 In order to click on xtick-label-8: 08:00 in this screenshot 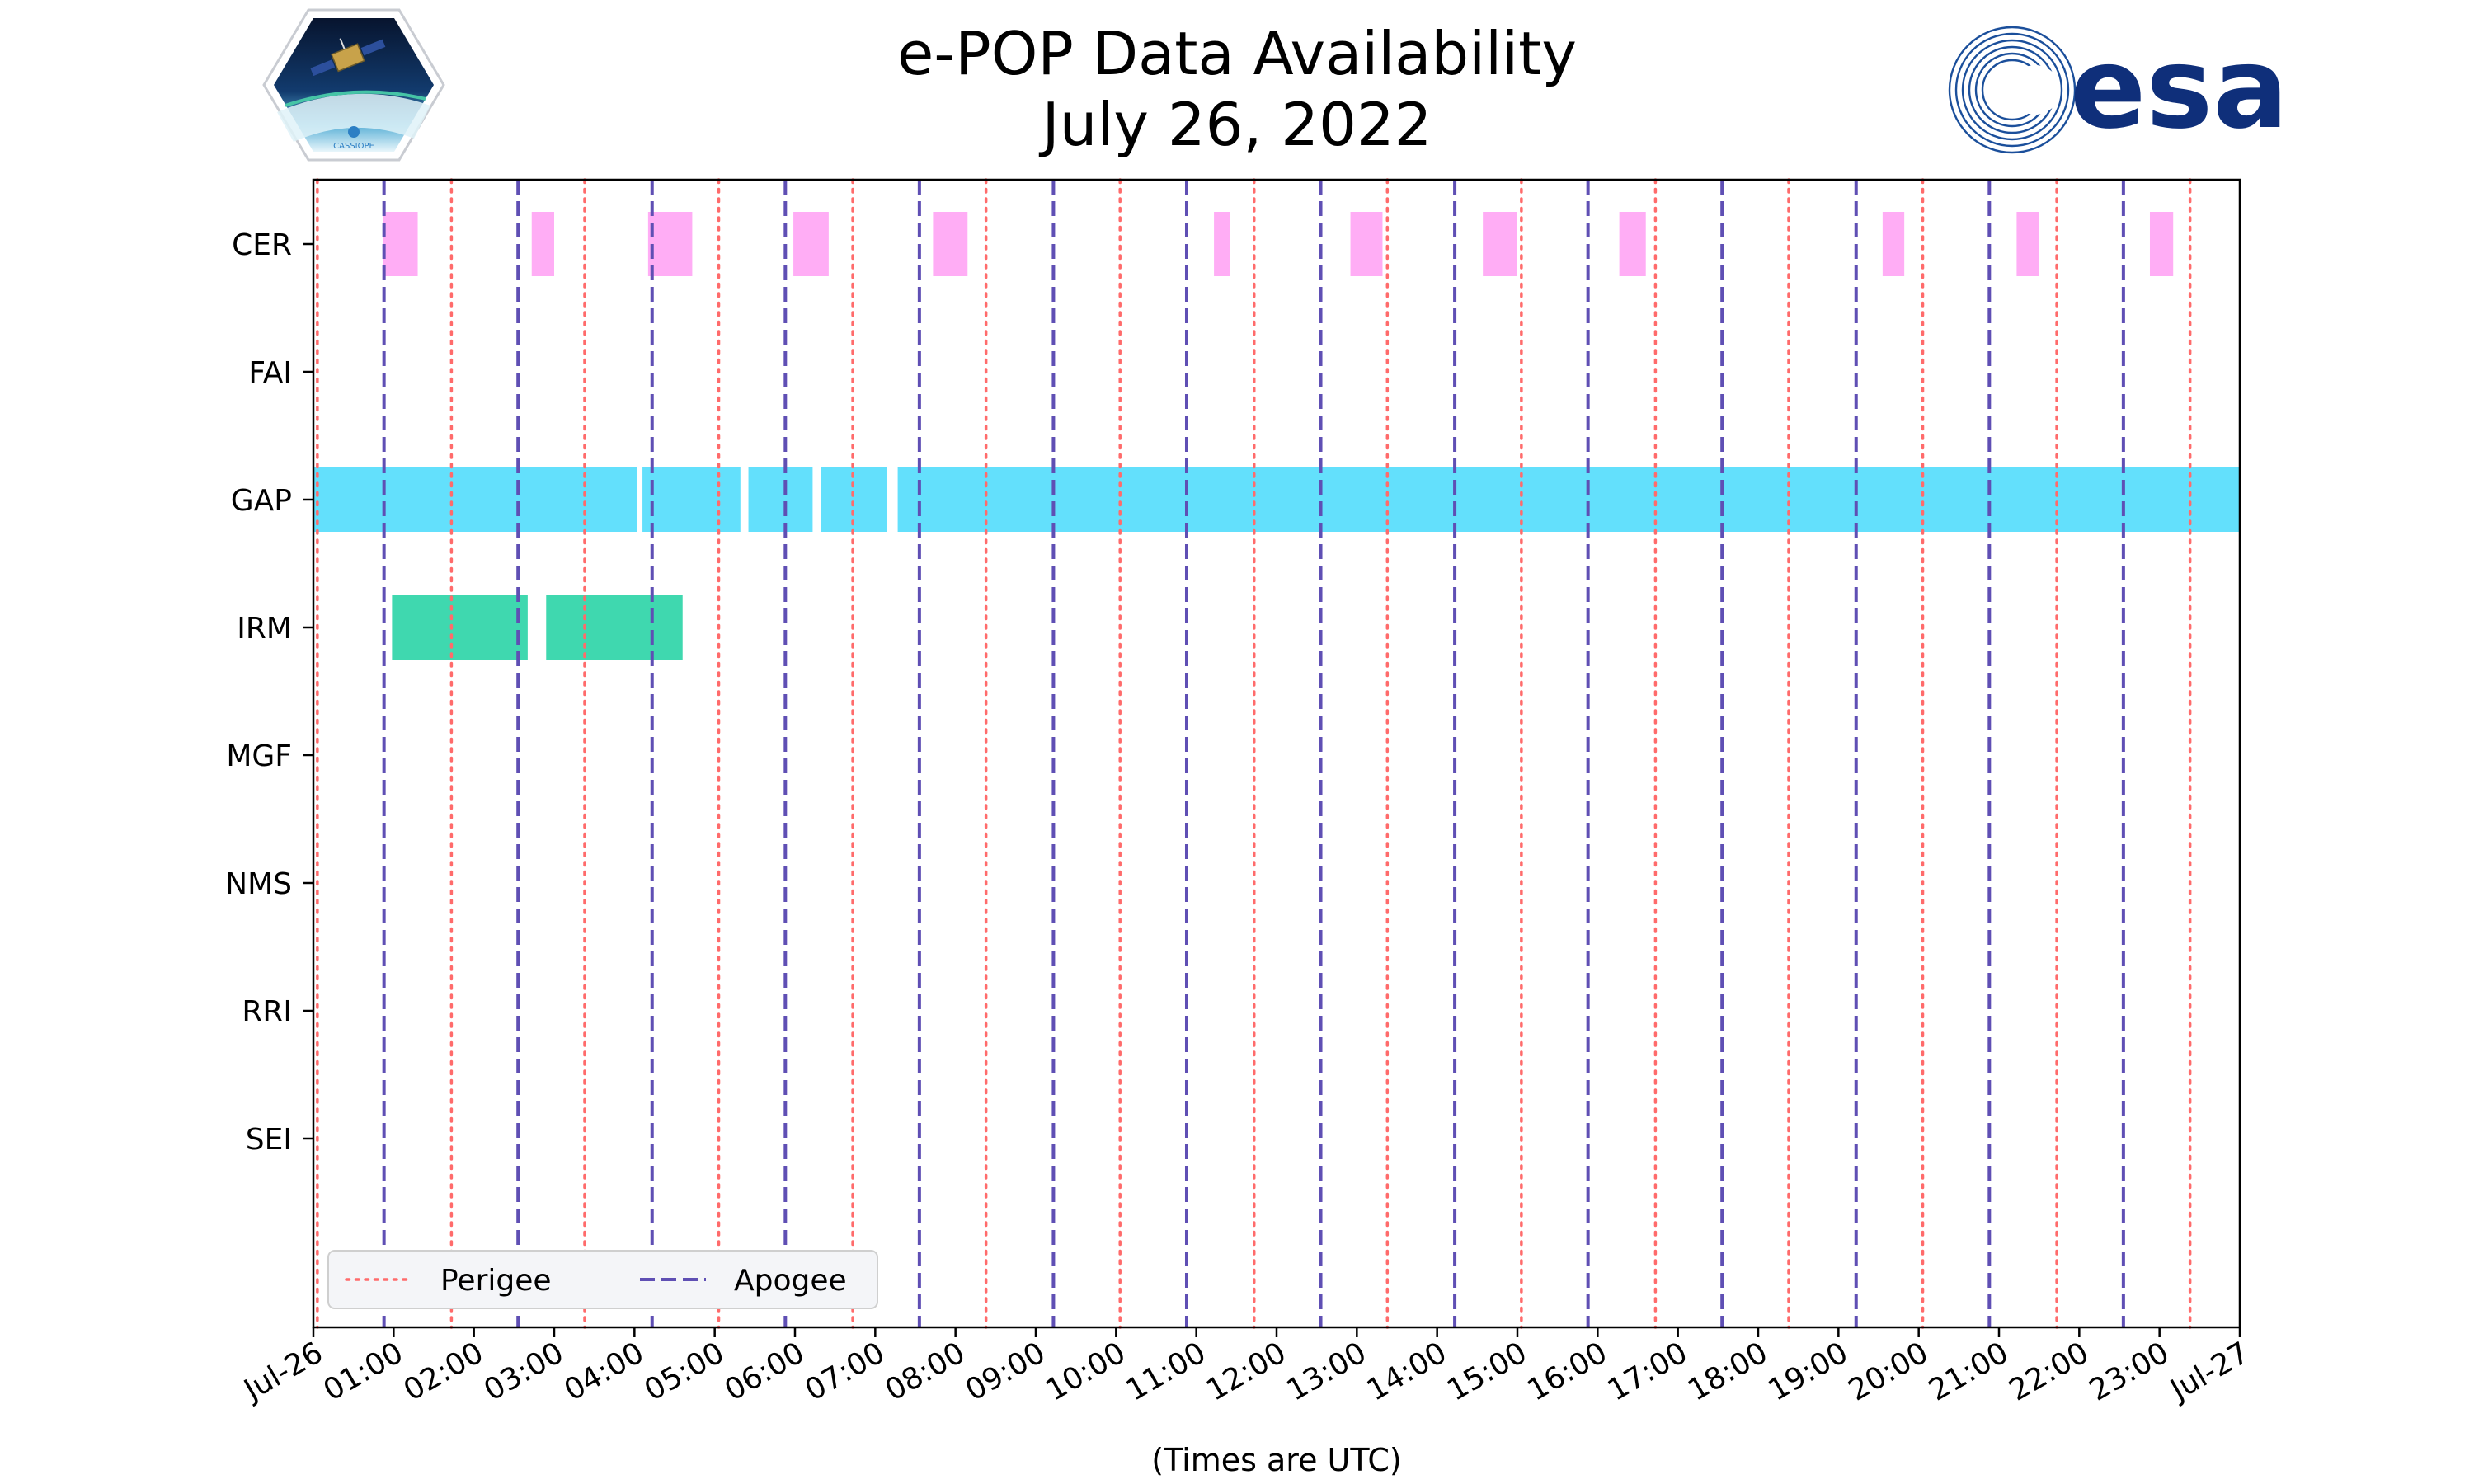, I will do `click(925, 1371)`.